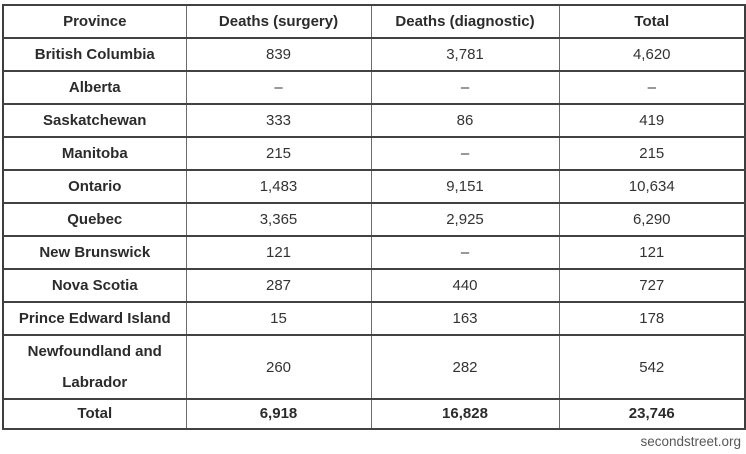  I want to click on total-row-label: Total, so click(94, 414).